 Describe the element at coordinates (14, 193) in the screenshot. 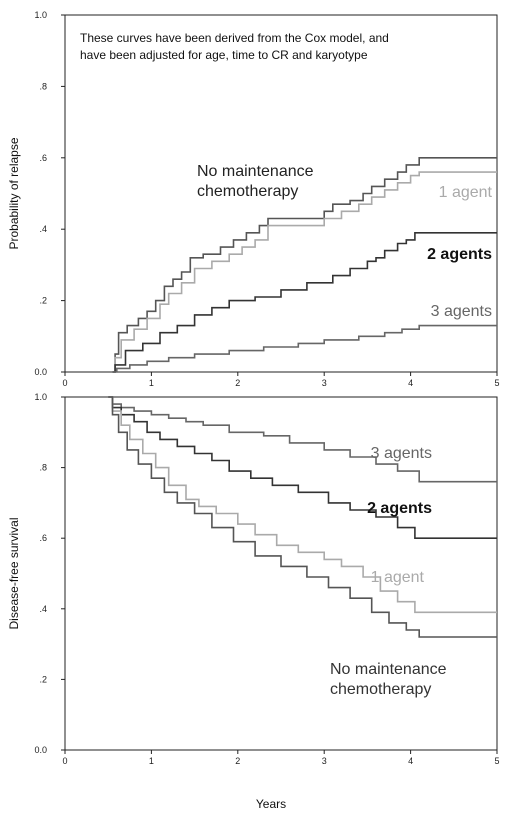

I see `y-axis-label: Probability of relapse` at that location.